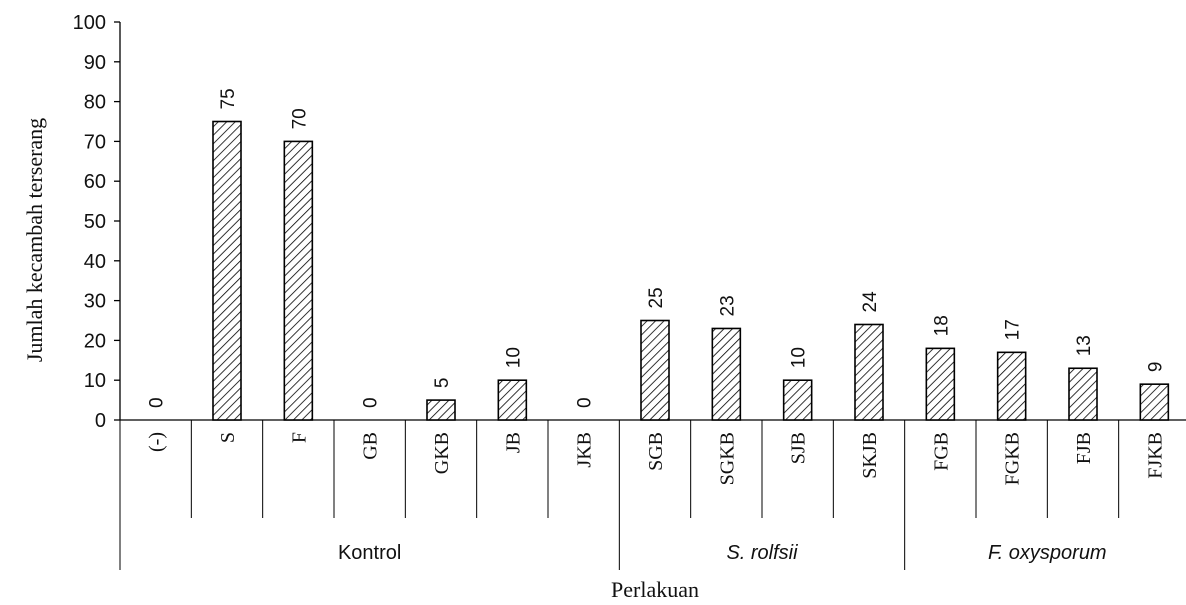  What do you see at coordinates (442, 453) in the screenshot?
I see `x-tick-label: GKB` at bounding box center [442, 453].